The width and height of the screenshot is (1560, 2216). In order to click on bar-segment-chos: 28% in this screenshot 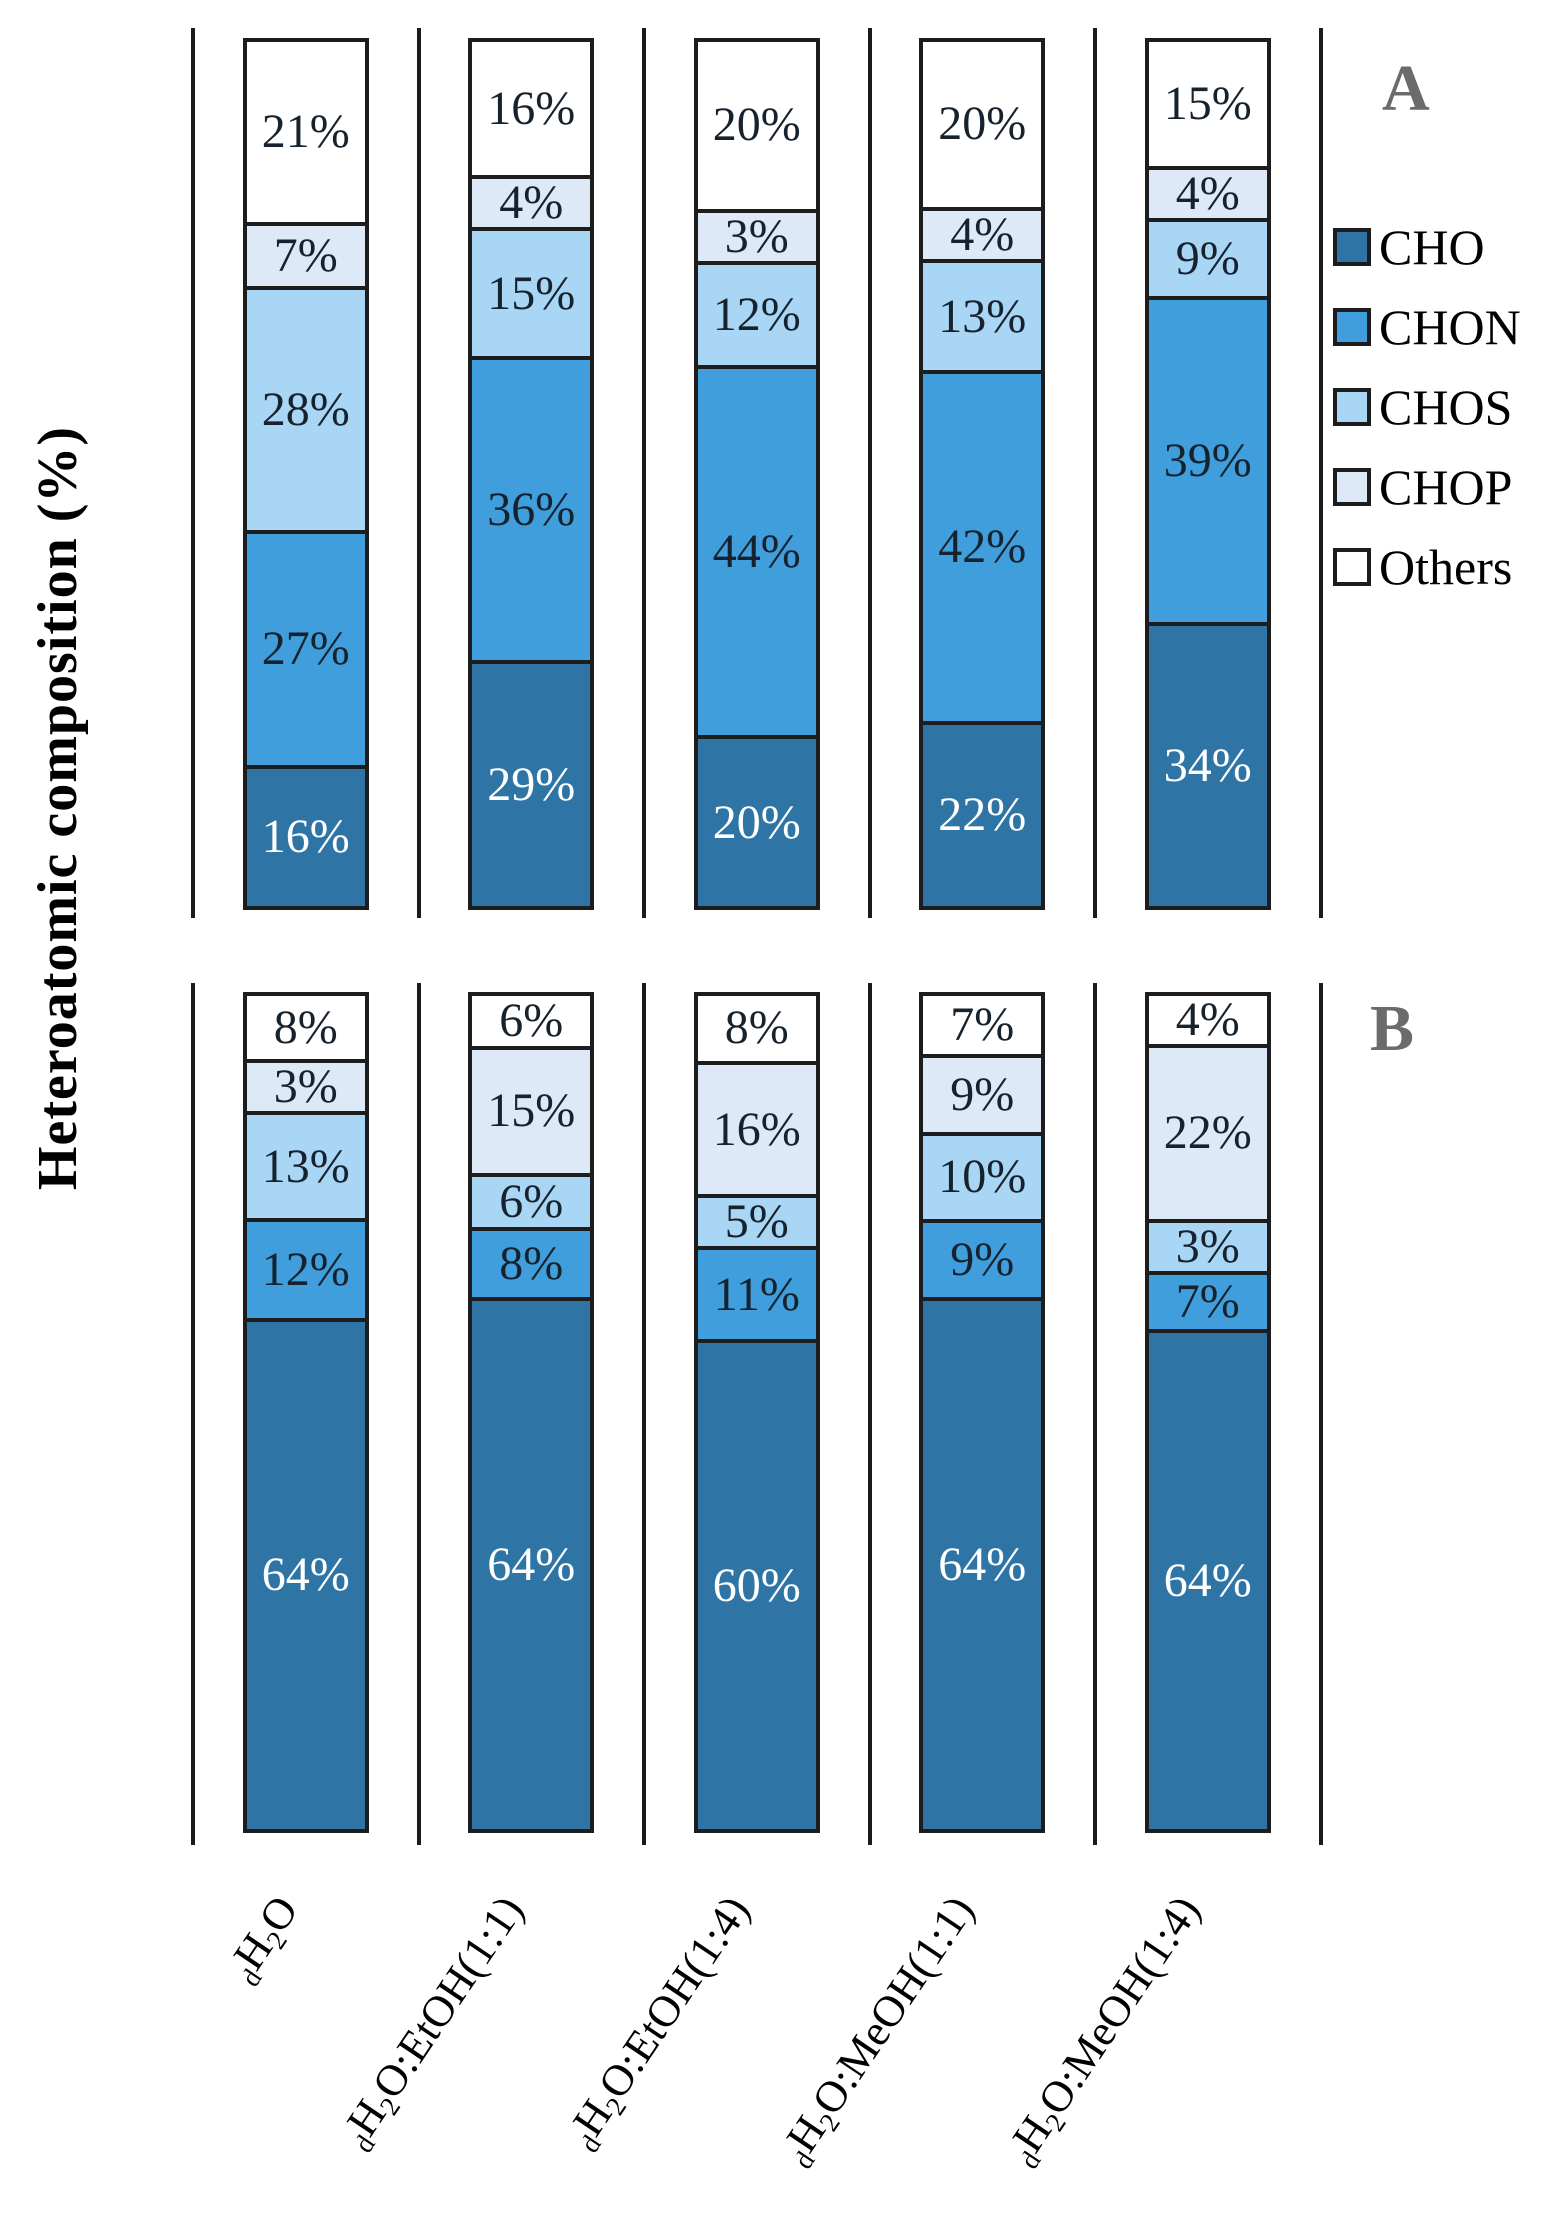, I will do `click(305, 411)`.